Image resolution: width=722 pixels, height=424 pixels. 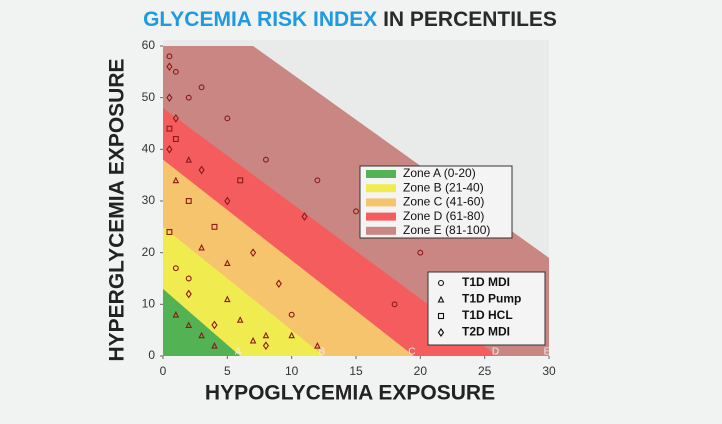 I want to click on zone-letter: E, so click(x=547, y=352).